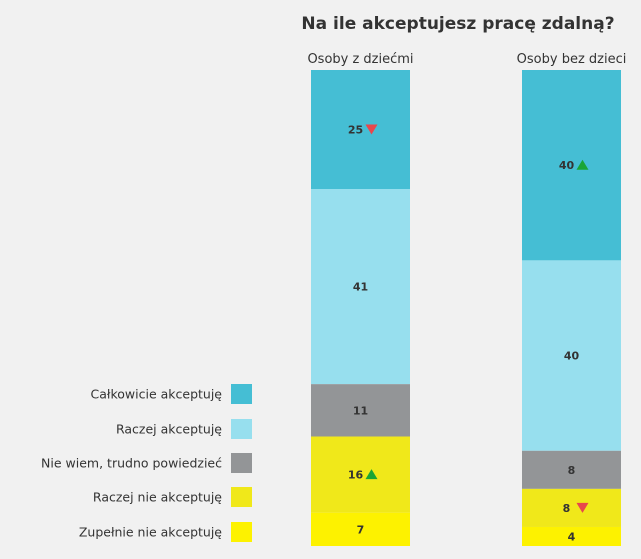  I want to click on legend-item: Całkowicie akceptuję, so click(171, 394).